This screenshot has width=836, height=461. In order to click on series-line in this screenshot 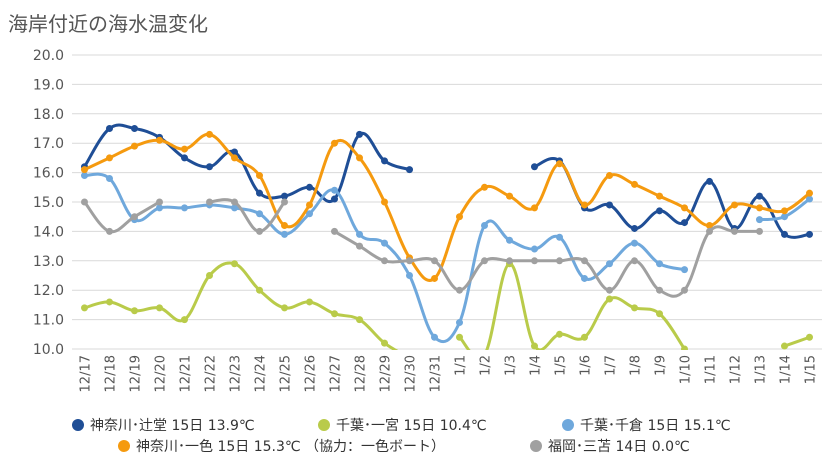, I will do `click(671, 197)`.